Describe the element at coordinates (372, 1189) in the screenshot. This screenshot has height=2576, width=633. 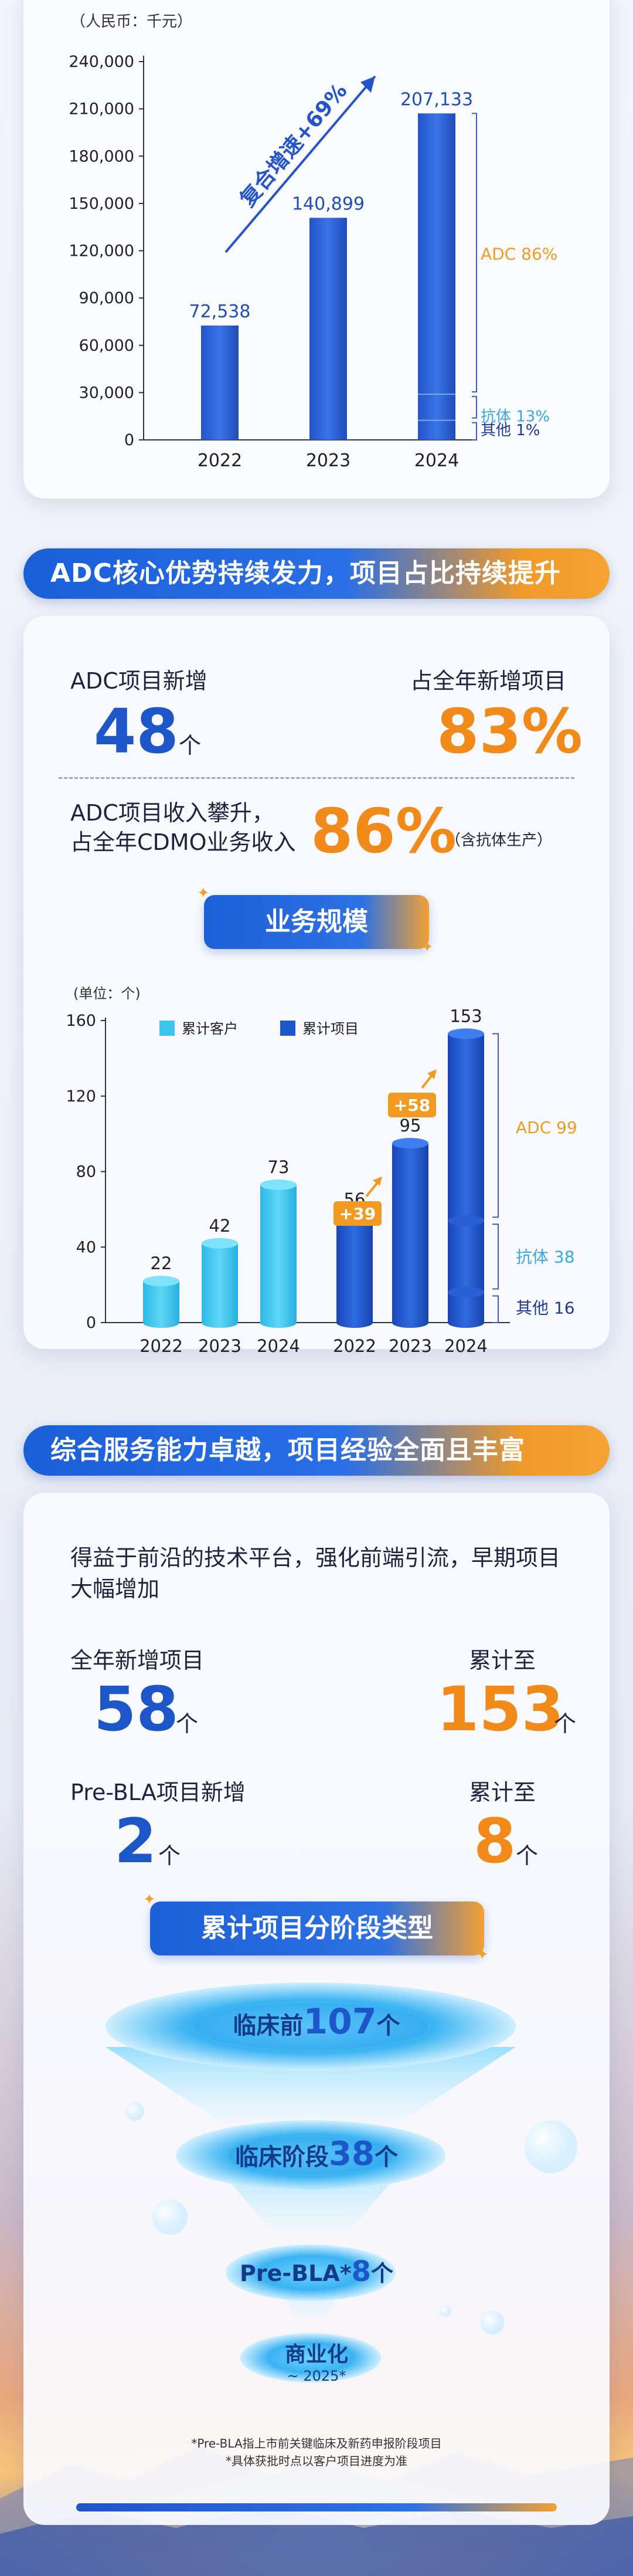
I see `increment-arrow` at that location.